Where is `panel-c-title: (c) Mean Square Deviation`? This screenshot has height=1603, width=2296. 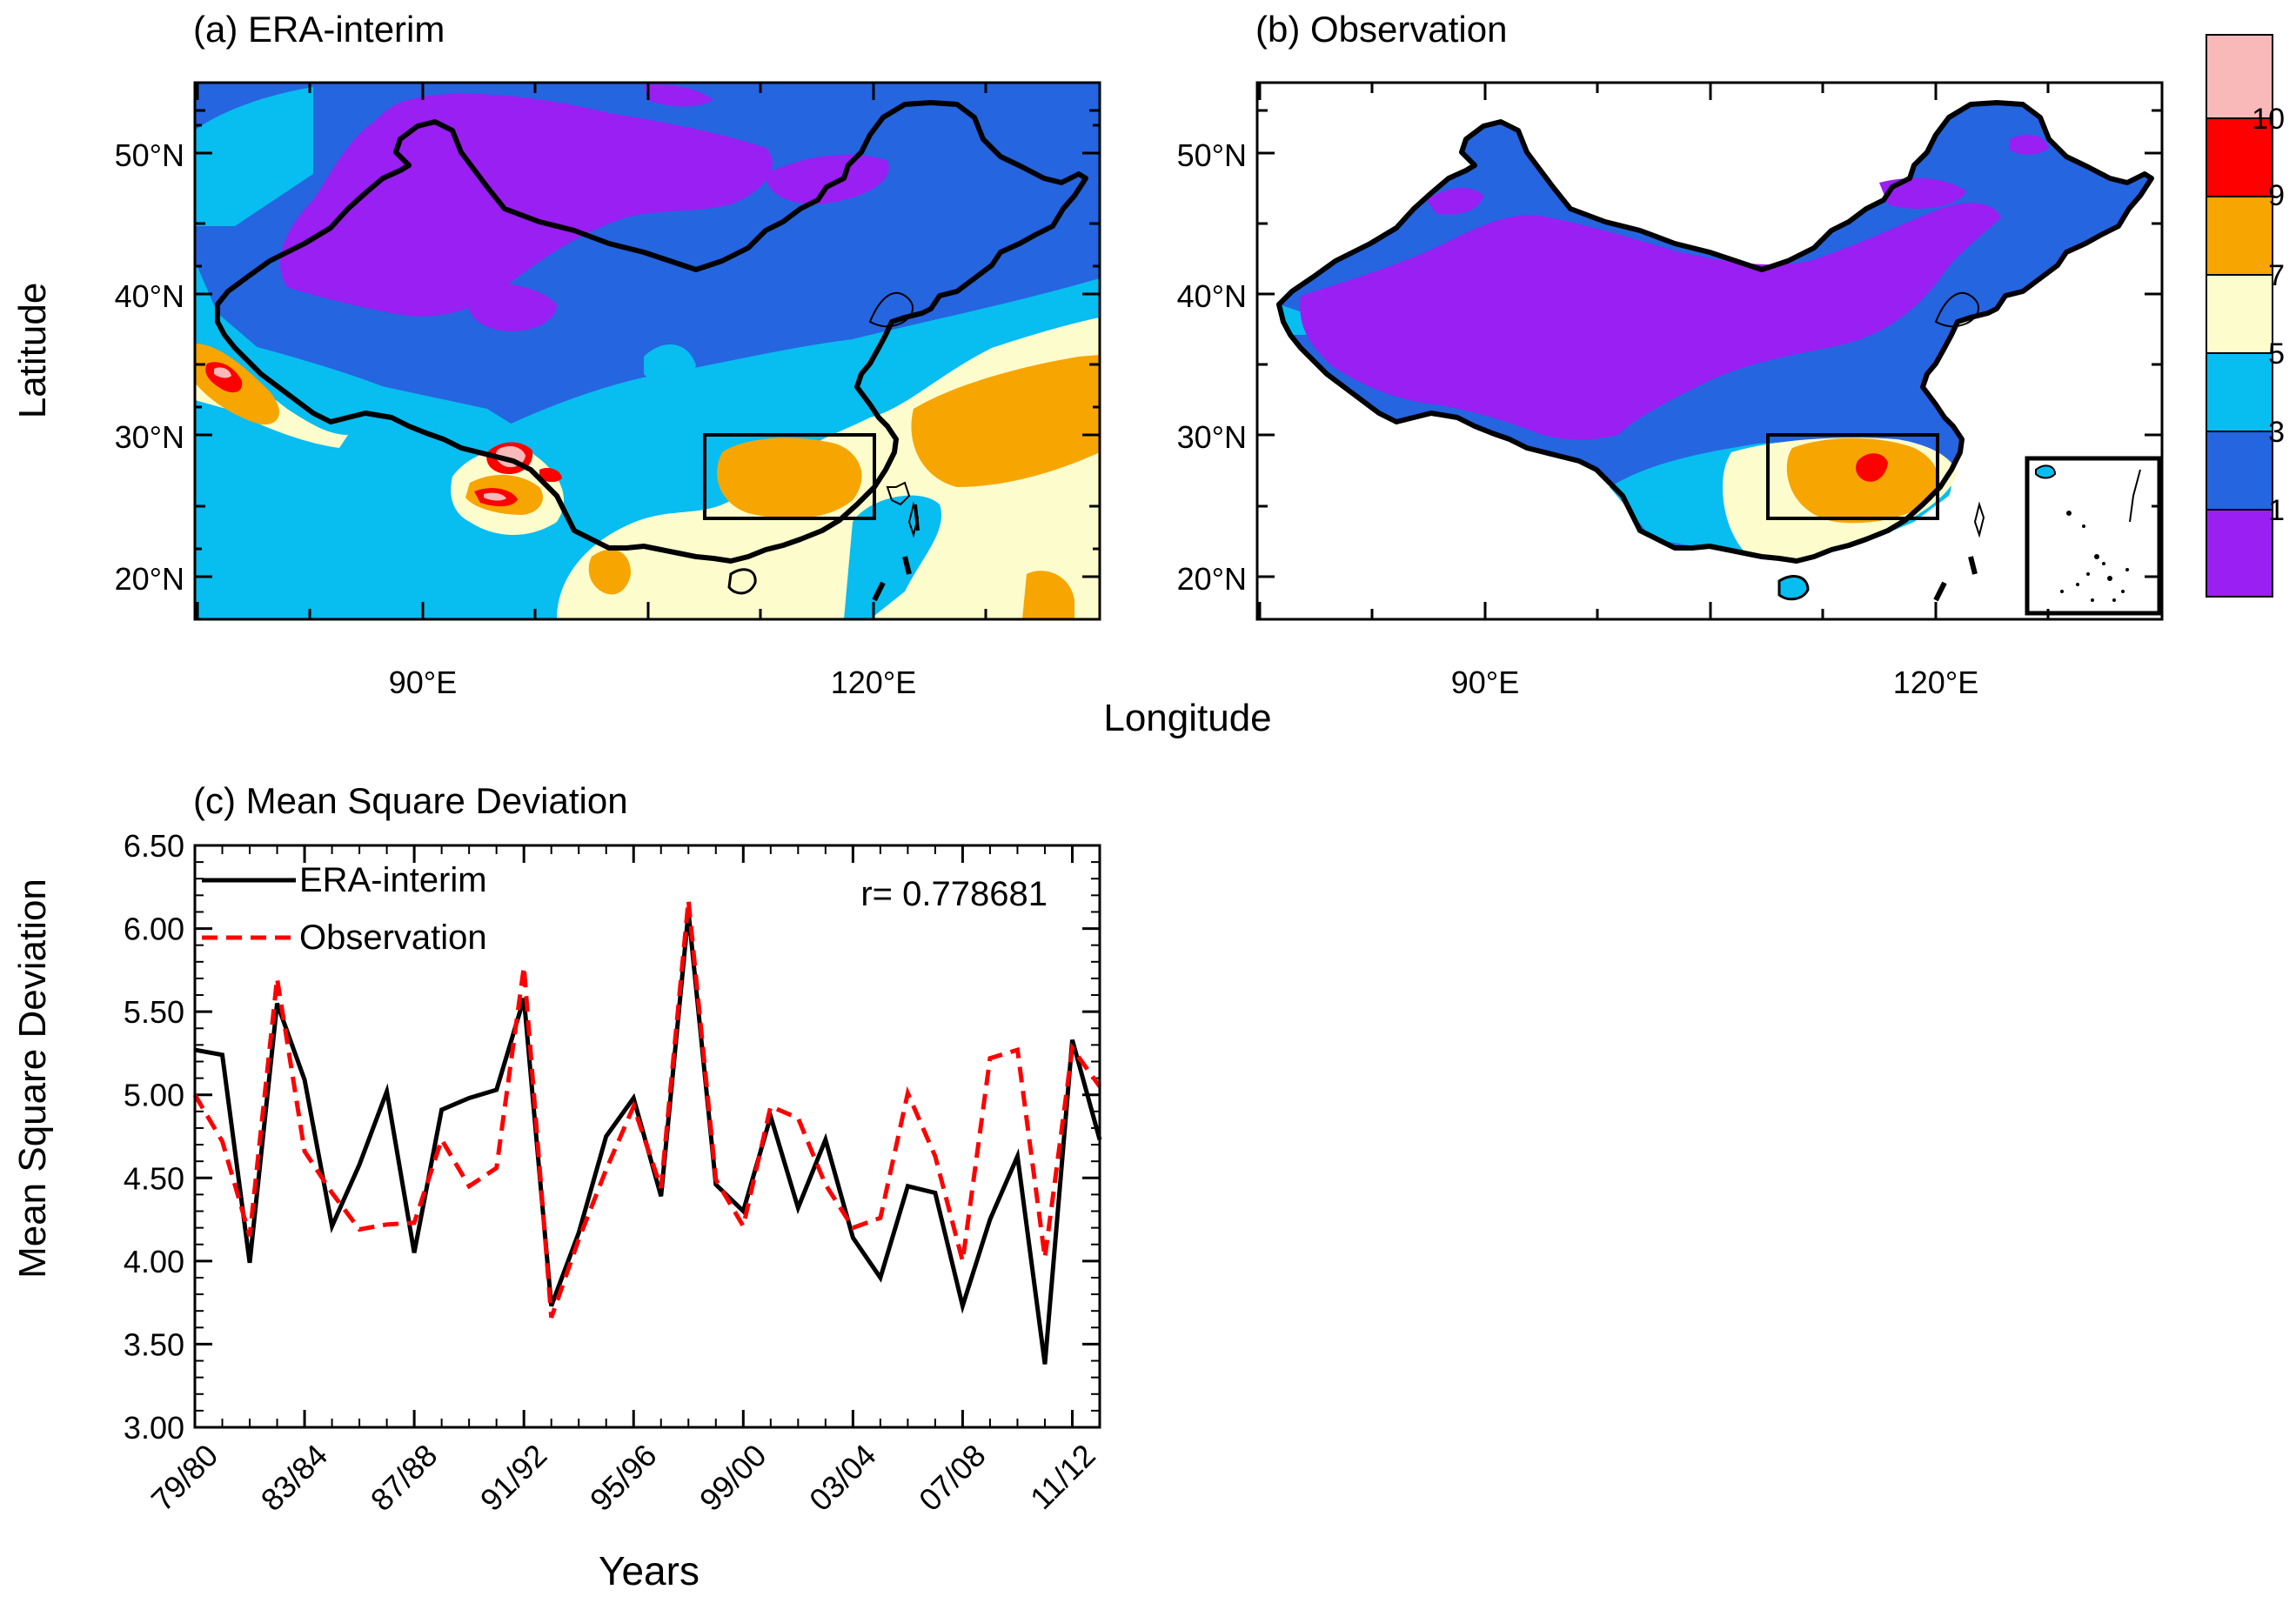
panel-c-title: (c) Mean Square Deviation is located at coordinates (410, 800).